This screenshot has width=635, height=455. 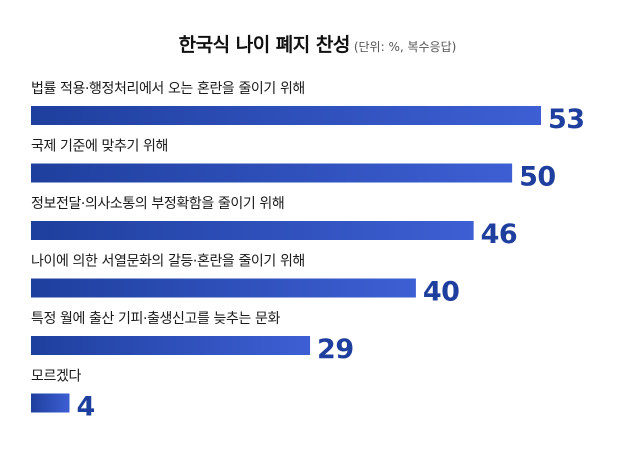 What do you see at coordinates (168, 262) in the screenshot?
I see `category-label: 나이에 의한 서열문화의 갈등·혼란을 줄이기 위해` at bounding box center [168, 262].